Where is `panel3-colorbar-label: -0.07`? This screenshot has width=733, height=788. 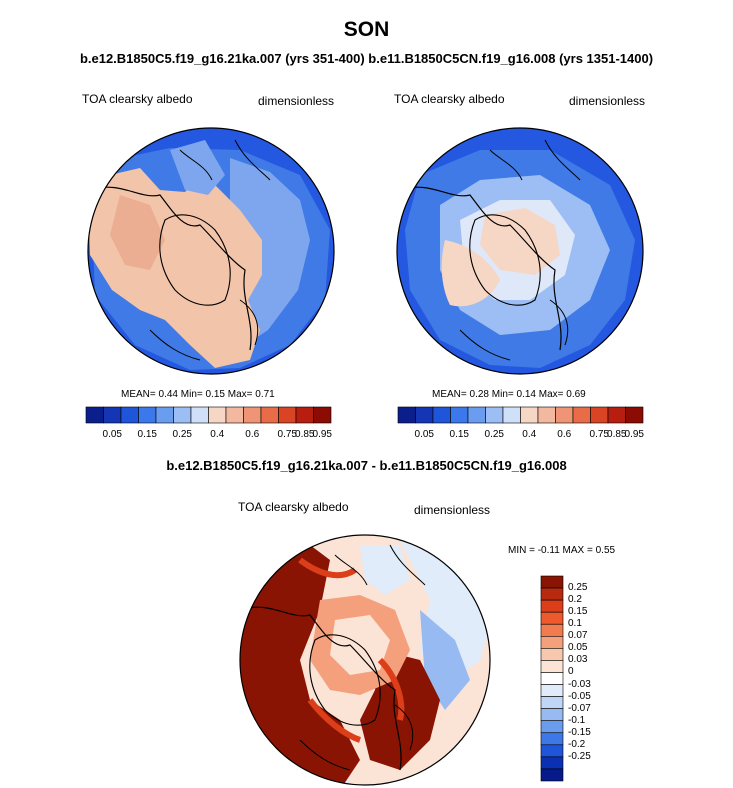 panel3-colorbar-label: -0.07 is located at coordinates (579, 708).